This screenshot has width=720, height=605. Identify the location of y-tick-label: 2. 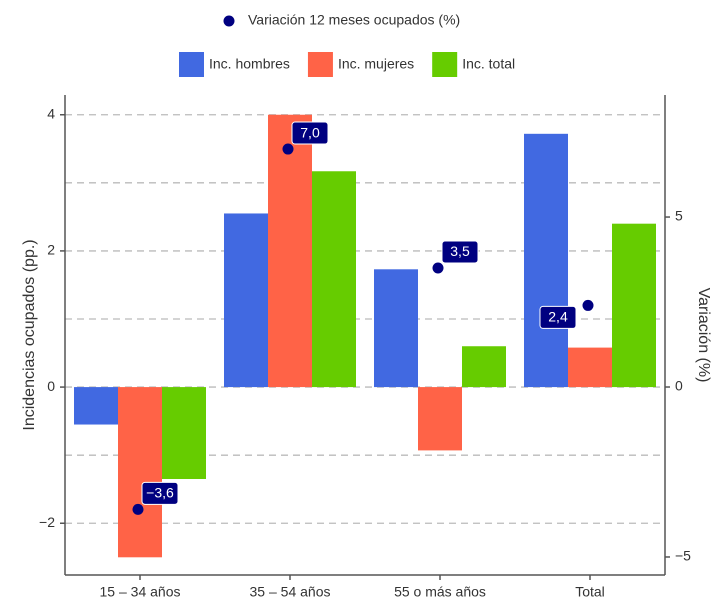
(51, 250).